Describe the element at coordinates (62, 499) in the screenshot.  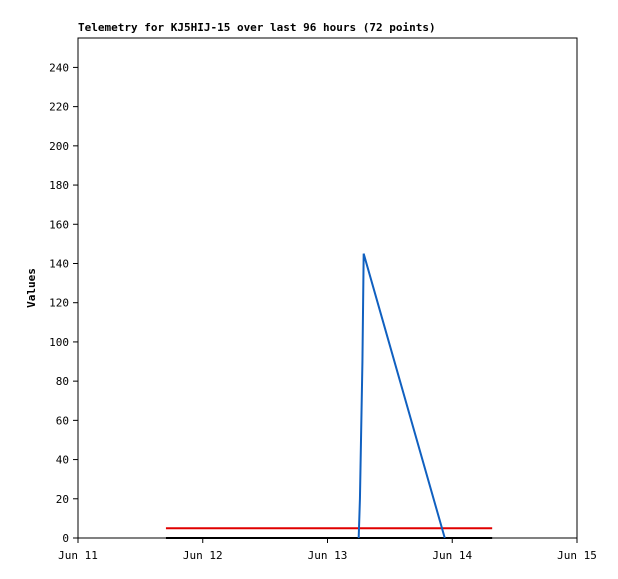
I see `y-tick-label: 20` at that location.